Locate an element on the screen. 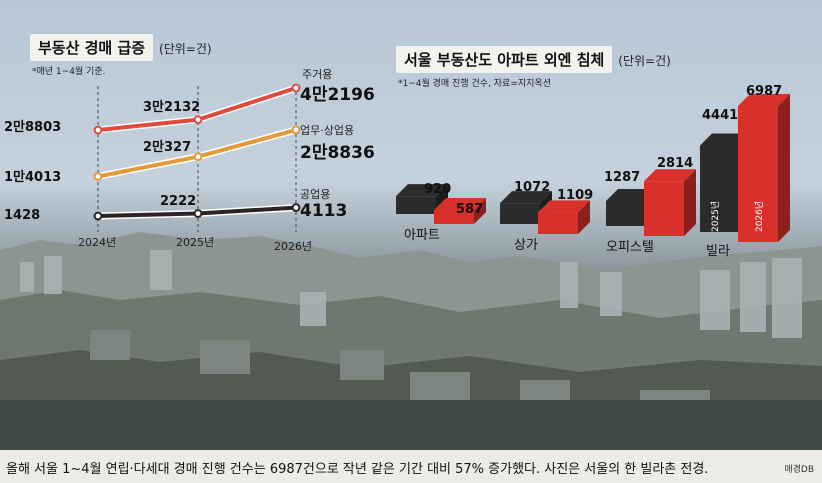 The image size is (822, 483). category-villa: 빌라 is located at coordinates (718, 251).